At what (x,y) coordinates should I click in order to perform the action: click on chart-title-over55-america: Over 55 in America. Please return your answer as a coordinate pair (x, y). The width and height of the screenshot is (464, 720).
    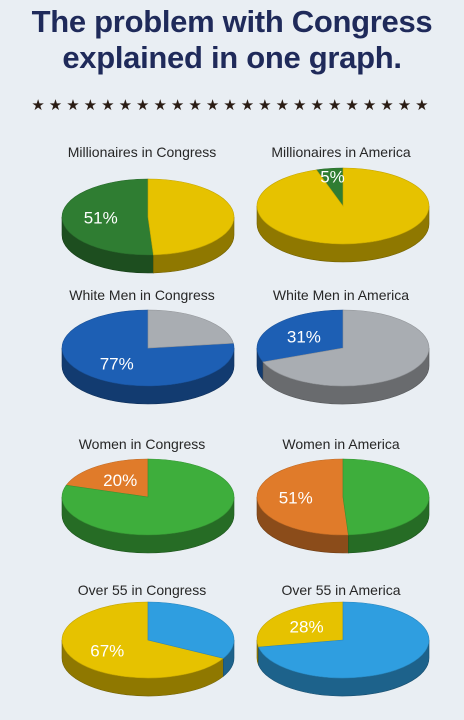
    Looking at the image, I should click on (341, 590).